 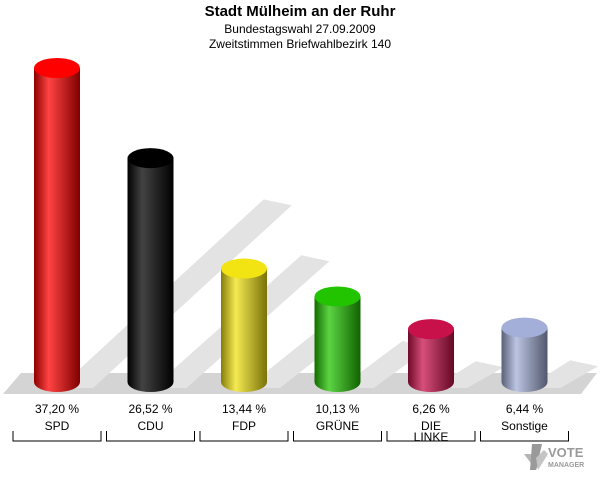 I want to click on bar-body-fdp, so click(x=244, y=330).